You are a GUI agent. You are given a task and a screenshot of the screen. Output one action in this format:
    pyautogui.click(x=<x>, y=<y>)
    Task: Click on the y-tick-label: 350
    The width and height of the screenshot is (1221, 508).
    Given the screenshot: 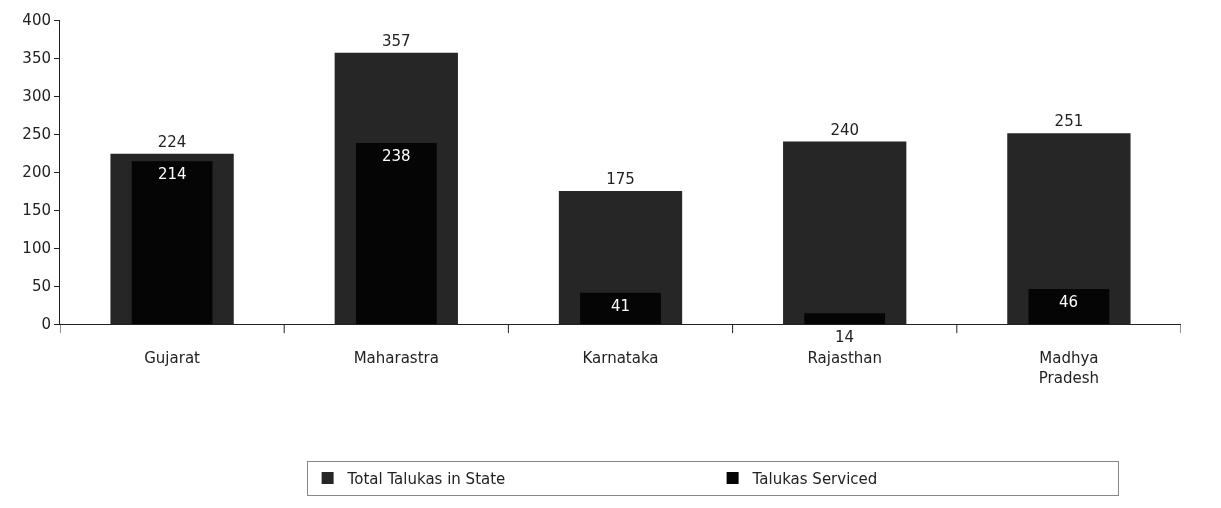 What is the action you would take?
    pyautogui.click(x=36, y=58)
    